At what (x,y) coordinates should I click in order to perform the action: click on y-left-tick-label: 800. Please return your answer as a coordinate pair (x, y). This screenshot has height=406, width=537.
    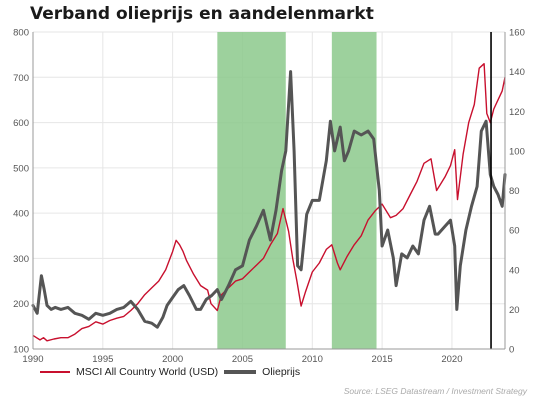
    Looking at the image, I should click on (21, 33).